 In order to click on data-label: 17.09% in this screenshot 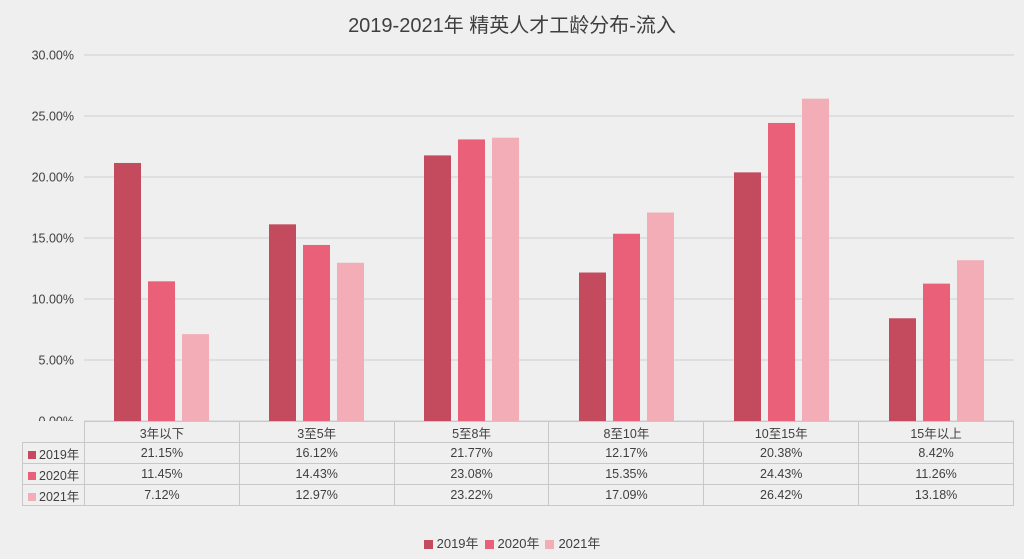, I will do `click(626, 495)`.